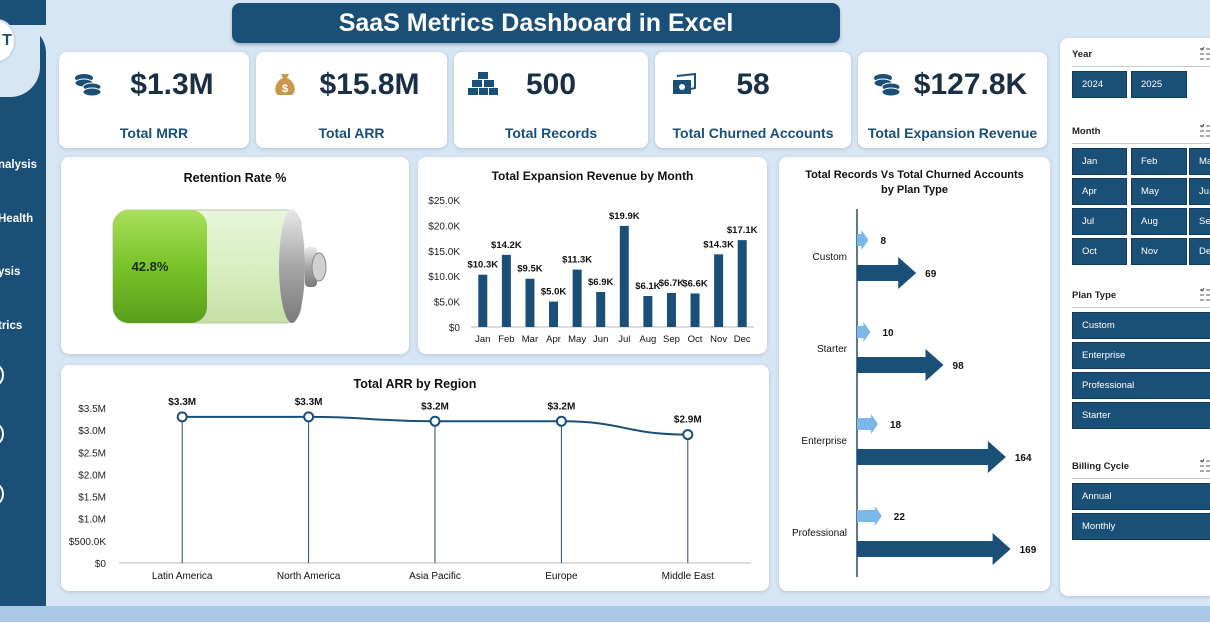 Image resolution: width=1210 pixels, height=642 pixels. What do you see at coordinates (10, 272) in the screenshot?
I see `nav-item-analysis-2: ysis` at bounding box center [10, 272].